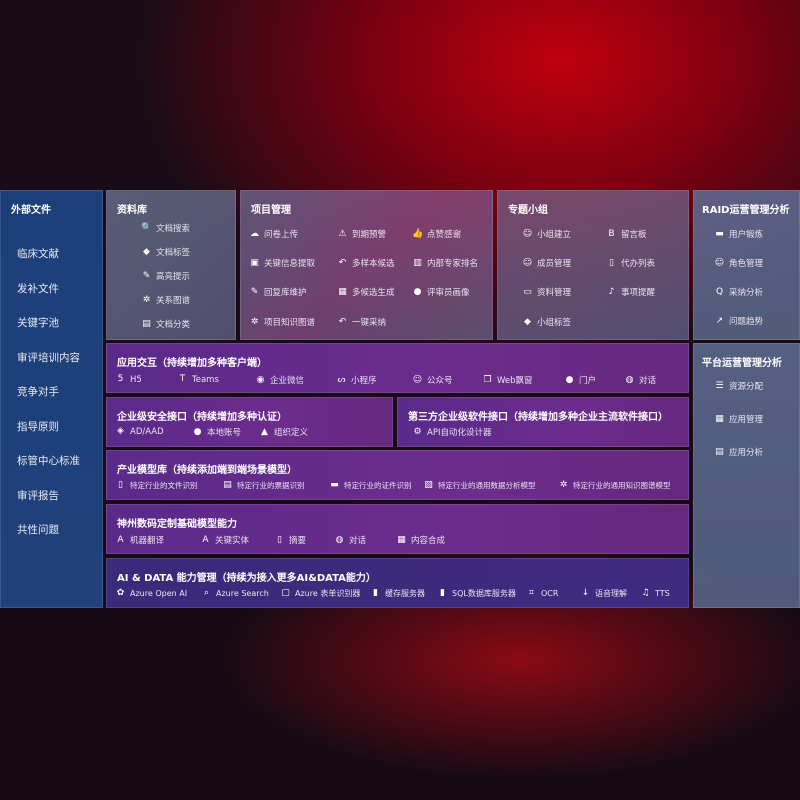 Image resolution: width=800 pixels, height=800 pixels. What do you see at coordinates (38, 323) in the screenshot?
I see `external-file-item: 关键字池` at bounding box center [38, 323].